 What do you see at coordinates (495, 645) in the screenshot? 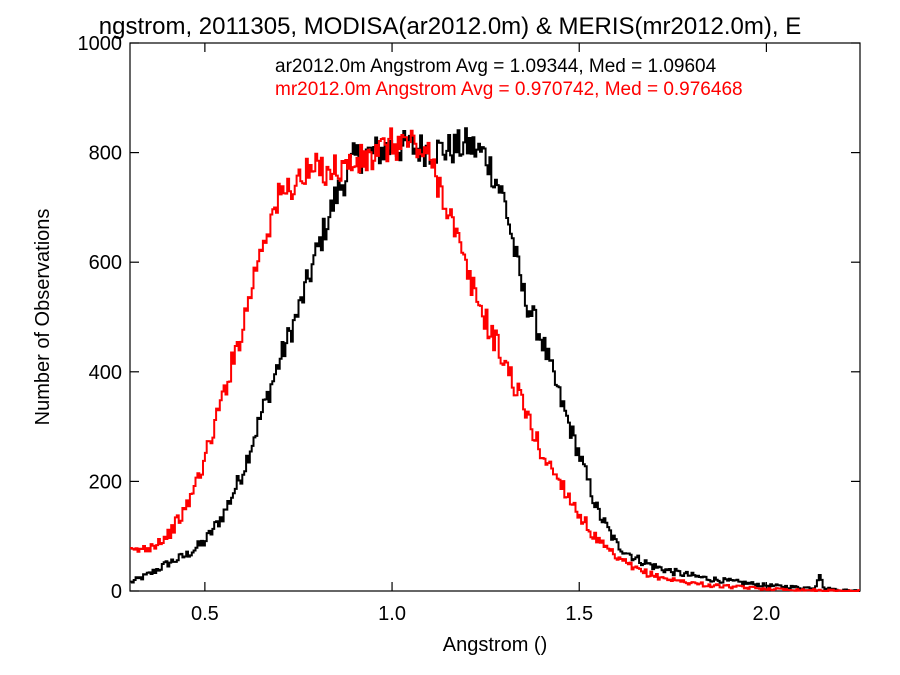
I see `x-axis-label: Angstrom ()` at bounding box center [495, 645].